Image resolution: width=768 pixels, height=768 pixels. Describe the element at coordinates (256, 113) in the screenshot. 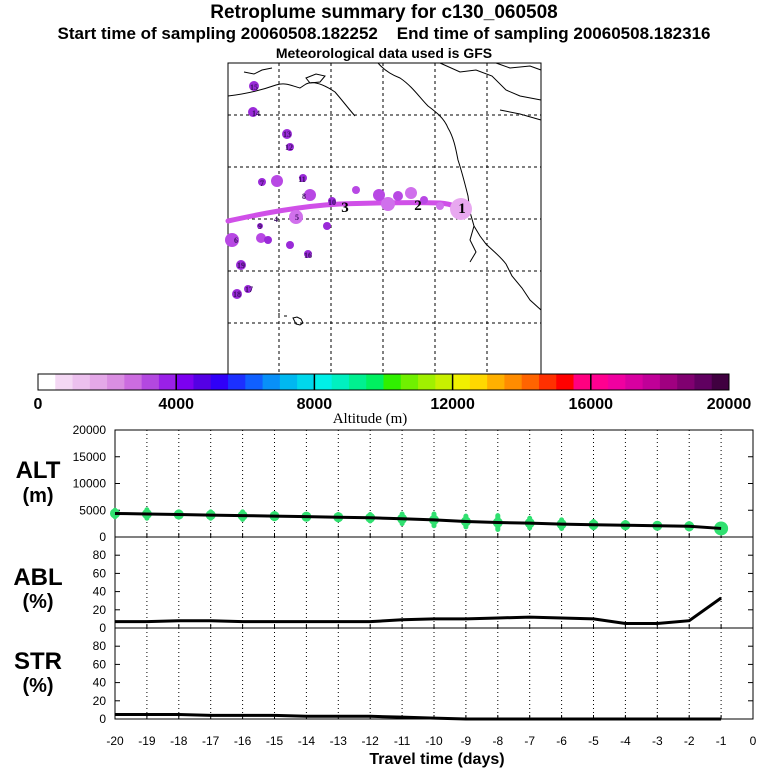

I see `day-label: 14` at that location.